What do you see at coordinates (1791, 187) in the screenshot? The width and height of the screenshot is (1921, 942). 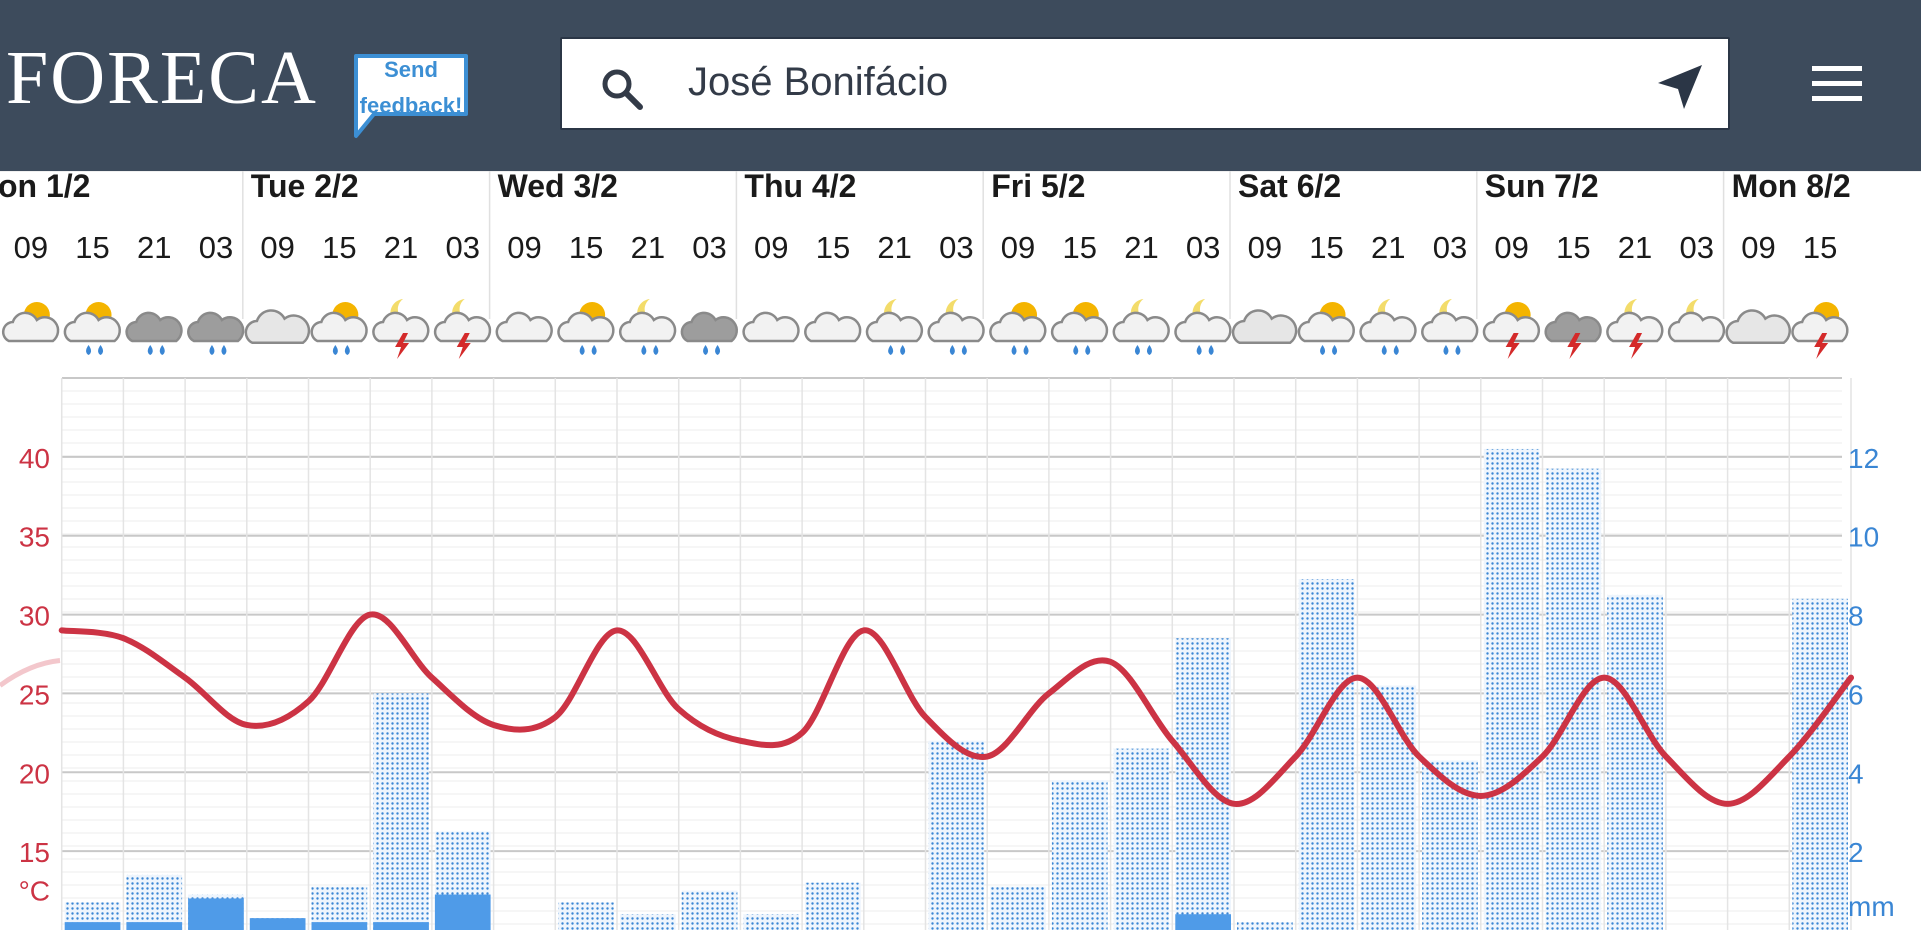 I see `day-label: Mon 8/2` at bounding box center [1791, 187].